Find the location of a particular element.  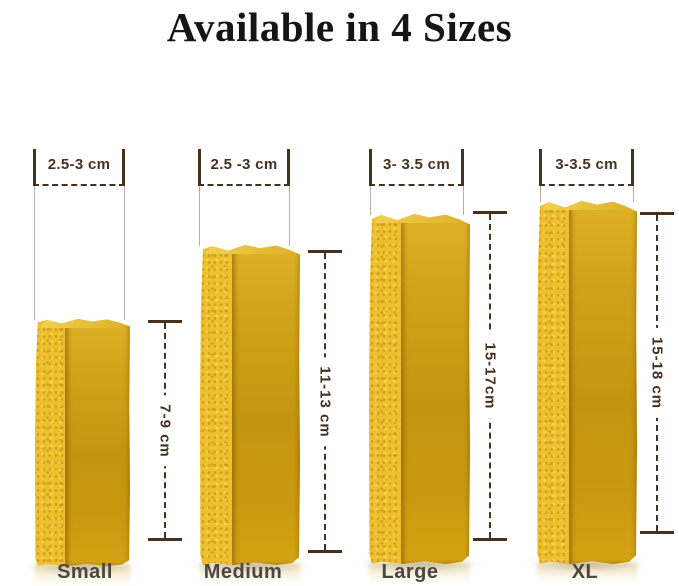

width-dimension: 2.5 -3 cm is located at coordinates (244, 167).